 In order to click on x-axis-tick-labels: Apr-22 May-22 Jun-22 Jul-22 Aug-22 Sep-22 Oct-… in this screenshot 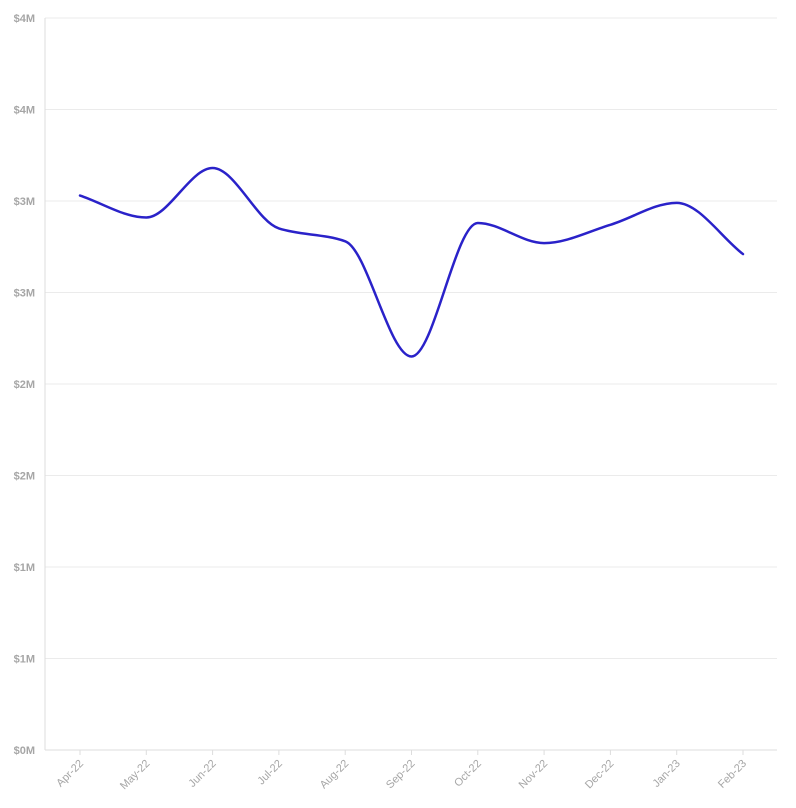, I will do `click(401, 771)`.